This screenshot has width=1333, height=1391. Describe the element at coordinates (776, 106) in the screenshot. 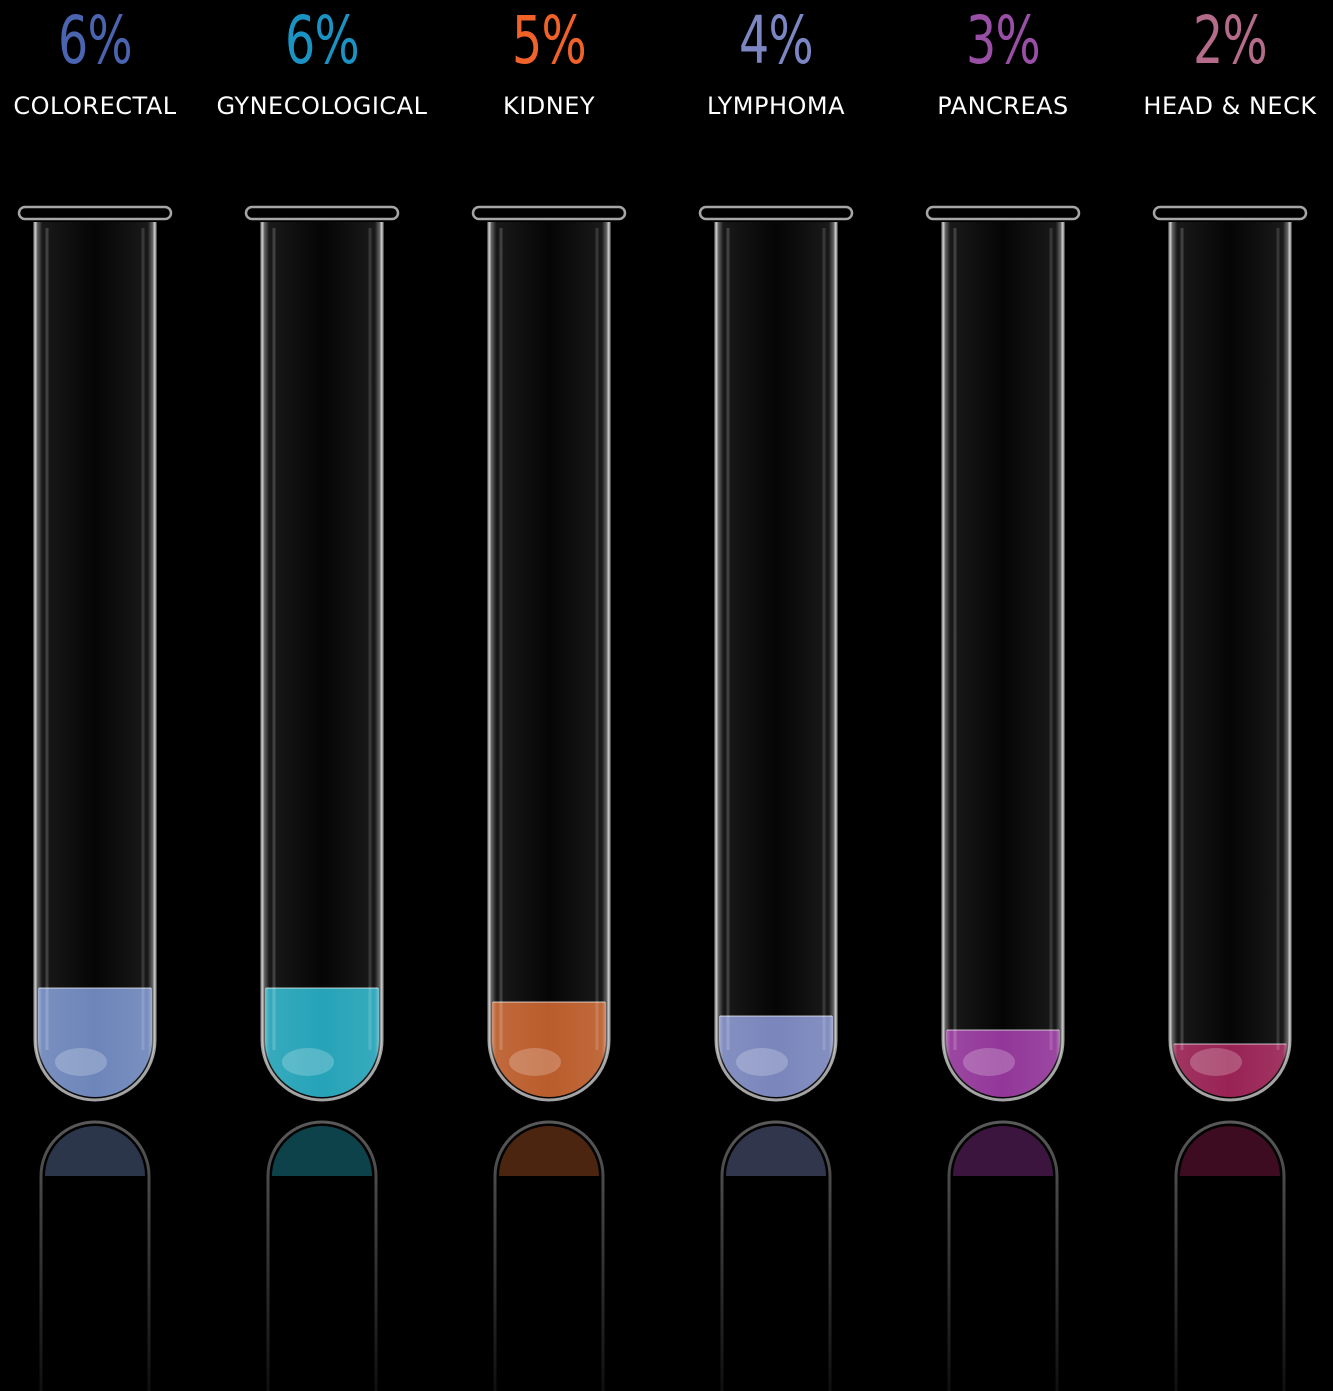

I see `category-name-lymphoma: LYMPHOMA` at that location.